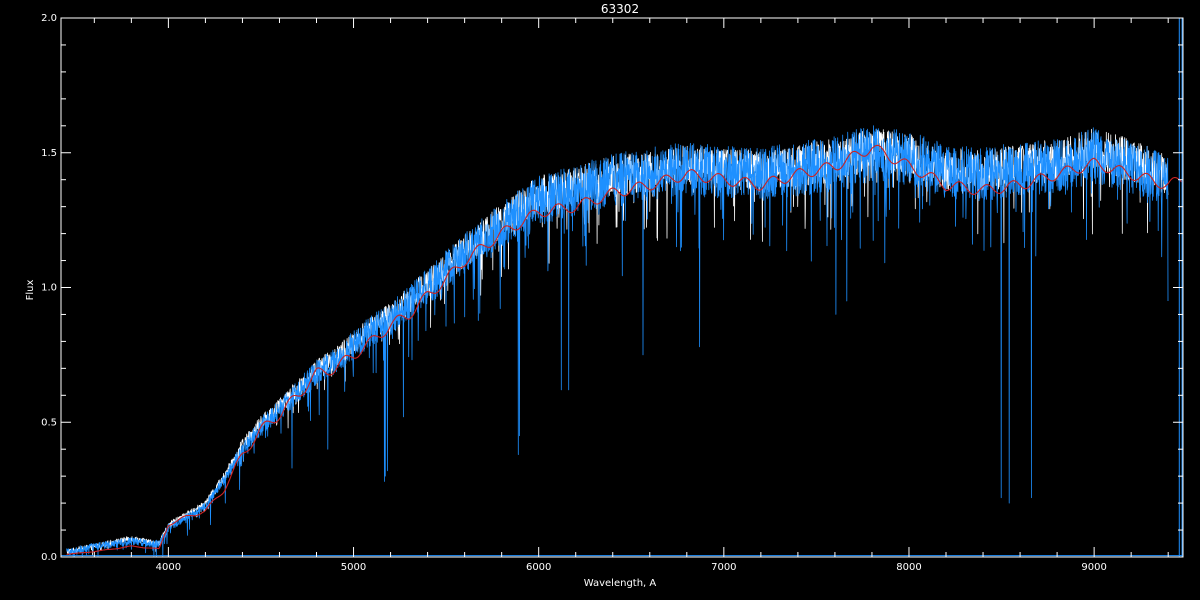 This screenshot has width=1200, height=600. I want to click on y-tick-label-0.5: 0.5, so click(49, 422).